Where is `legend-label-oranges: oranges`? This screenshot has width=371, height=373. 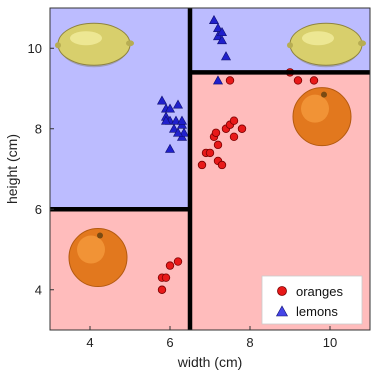 legend-label-oranges: oranges is located at coordinates (319, 291).